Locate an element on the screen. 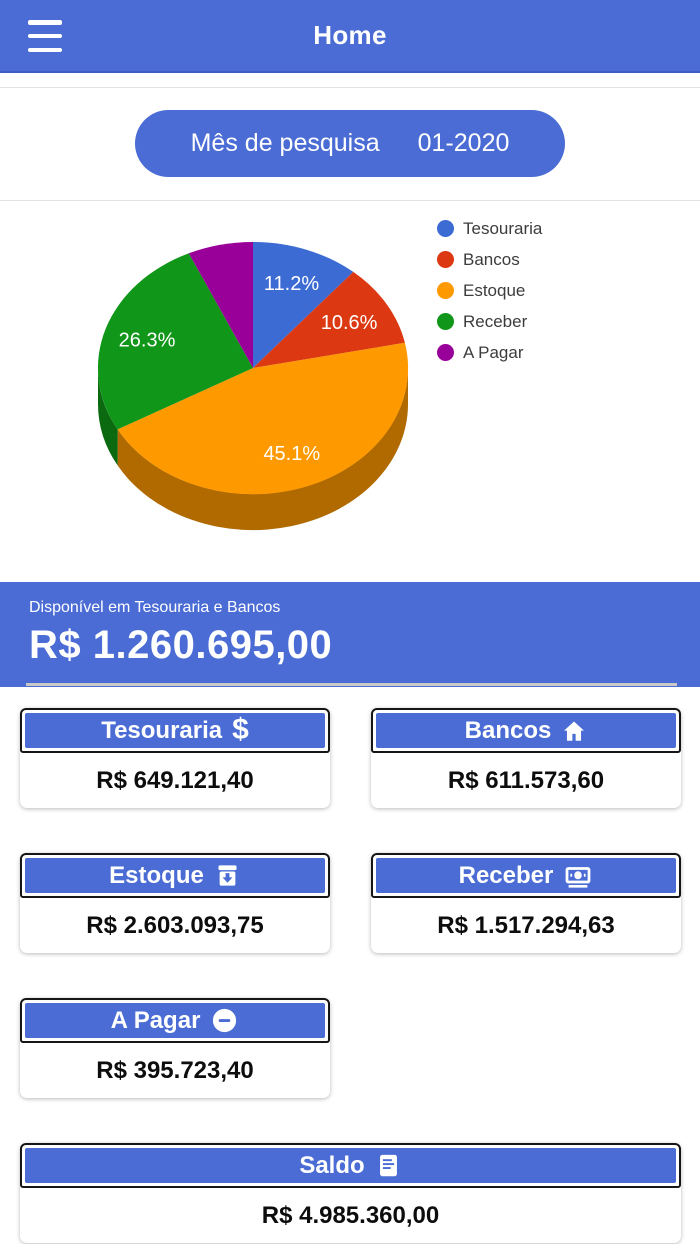  card-header-saldo-button: Saldo is located at coordinates (350, 1165).